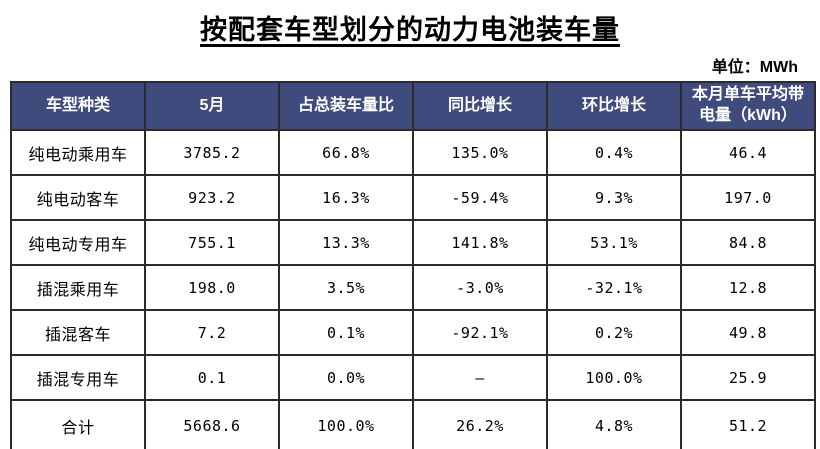  What do you see at coordinates (480, 377) in the screenshot?
I see `cell-yoy: —` at bounding box center [480, 377].